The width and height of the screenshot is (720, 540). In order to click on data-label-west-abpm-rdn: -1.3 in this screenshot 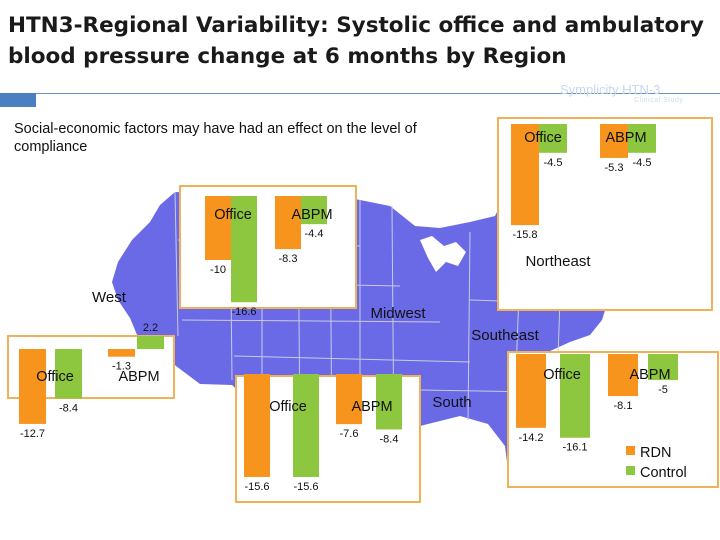, I will do `click(121, 367)`.